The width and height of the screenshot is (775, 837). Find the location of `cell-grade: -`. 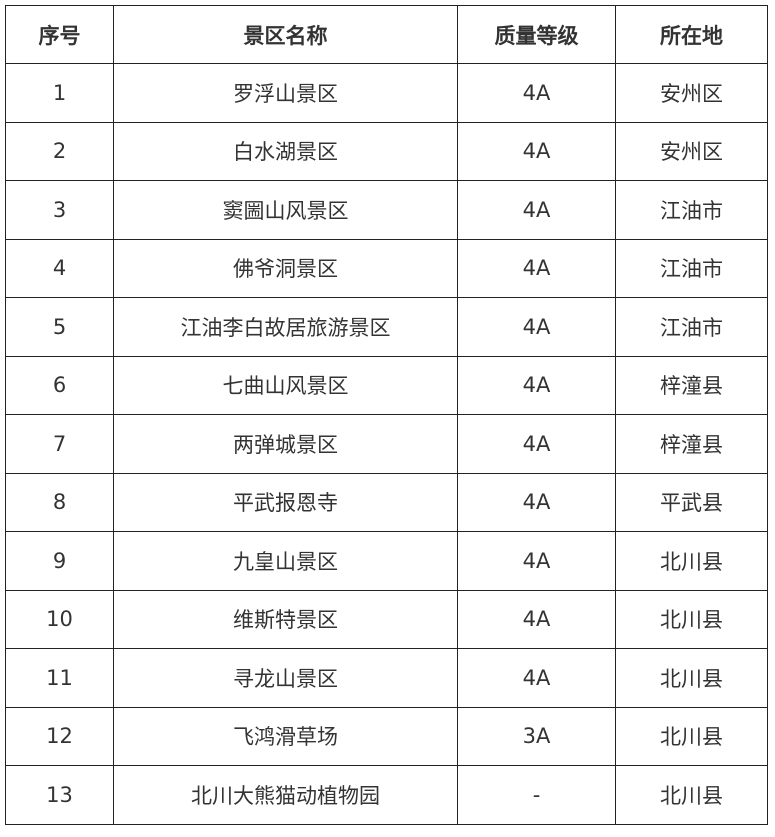

cell-grade: - is located at coordinates (536, 795).